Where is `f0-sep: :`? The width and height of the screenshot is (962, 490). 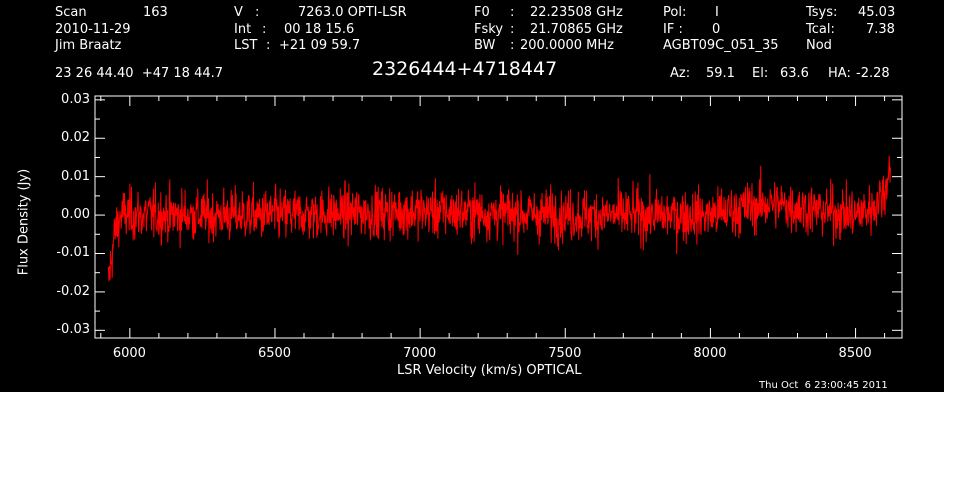
f0-sep: : is located at coordinates (512, 12).